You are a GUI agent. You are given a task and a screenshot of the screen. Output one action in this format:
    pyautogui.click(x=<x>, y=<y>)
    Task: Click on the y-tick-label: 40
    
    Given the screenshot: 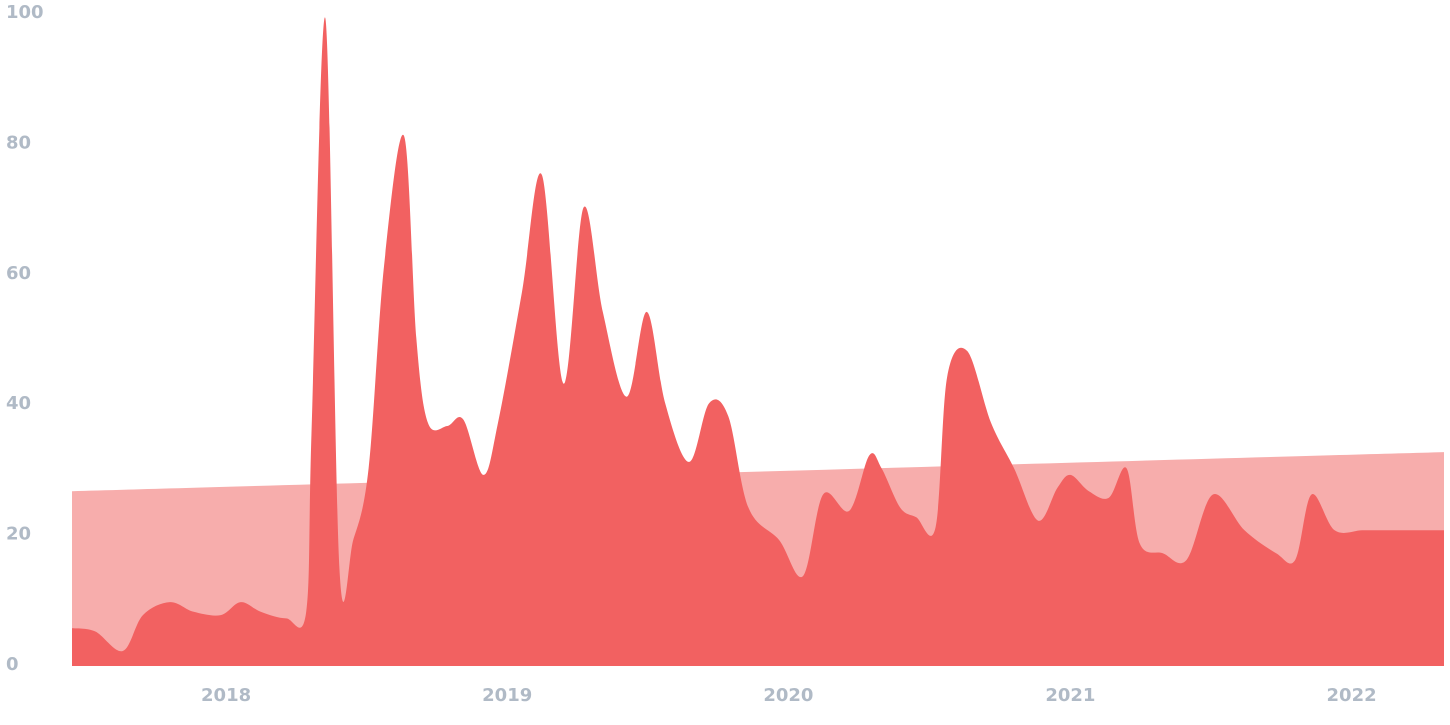 What is the action you would take?
    pyautogui.click(x=18, y=403)
    